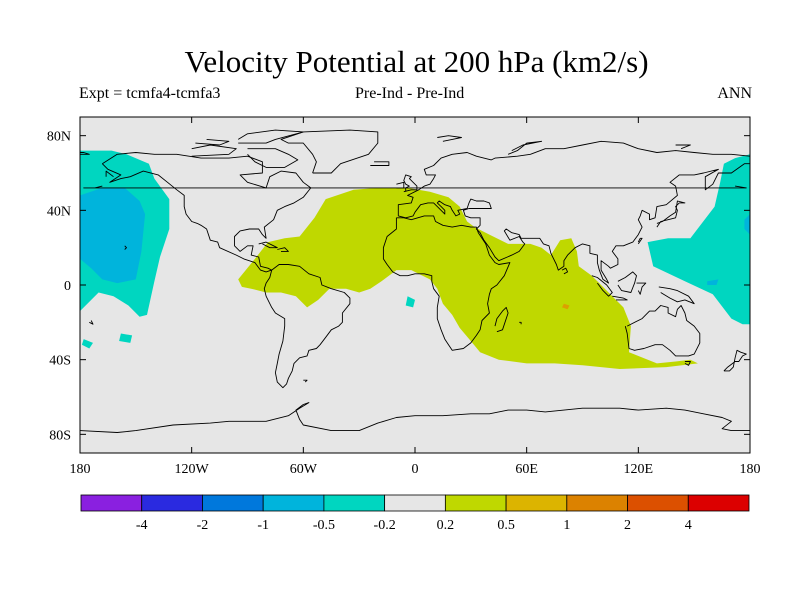  What do you see at coordinates (113, 235) in the screenshot?
I see `field-pacific-negative-core` at bounding box center [113, 235].